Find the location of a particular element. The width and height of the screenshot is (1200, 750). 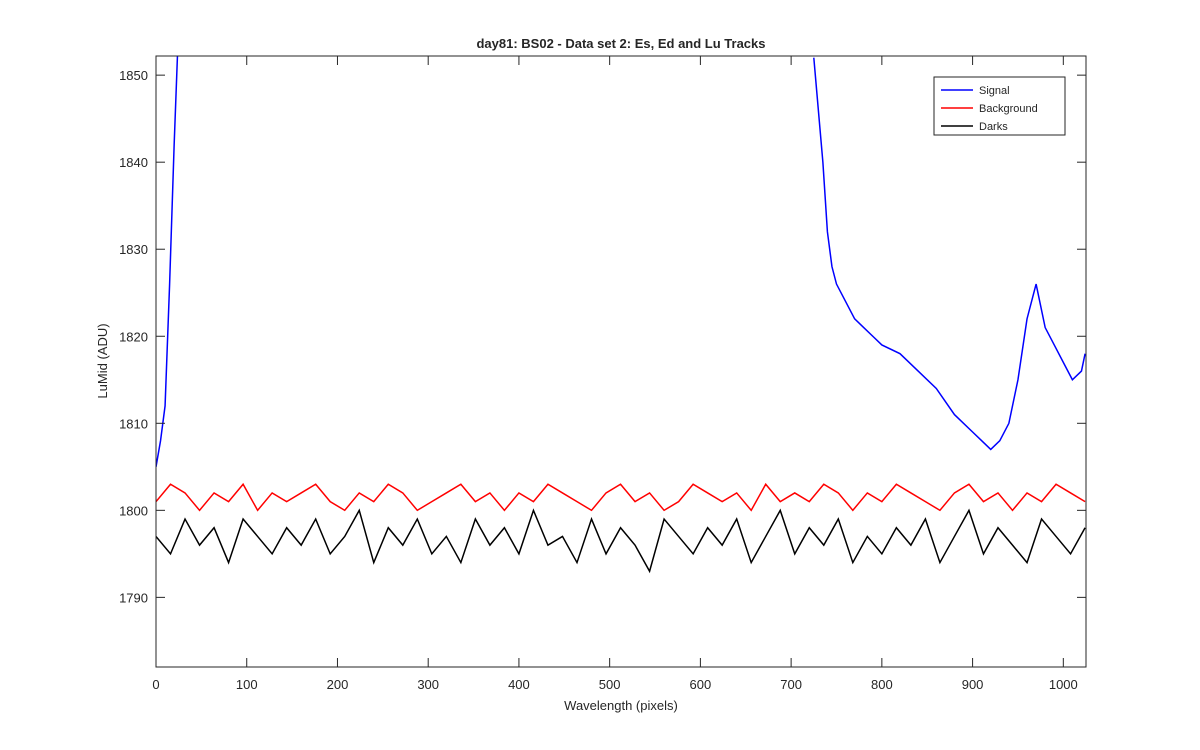

x-tick-label: 700 is located at coordinates (791, 684).